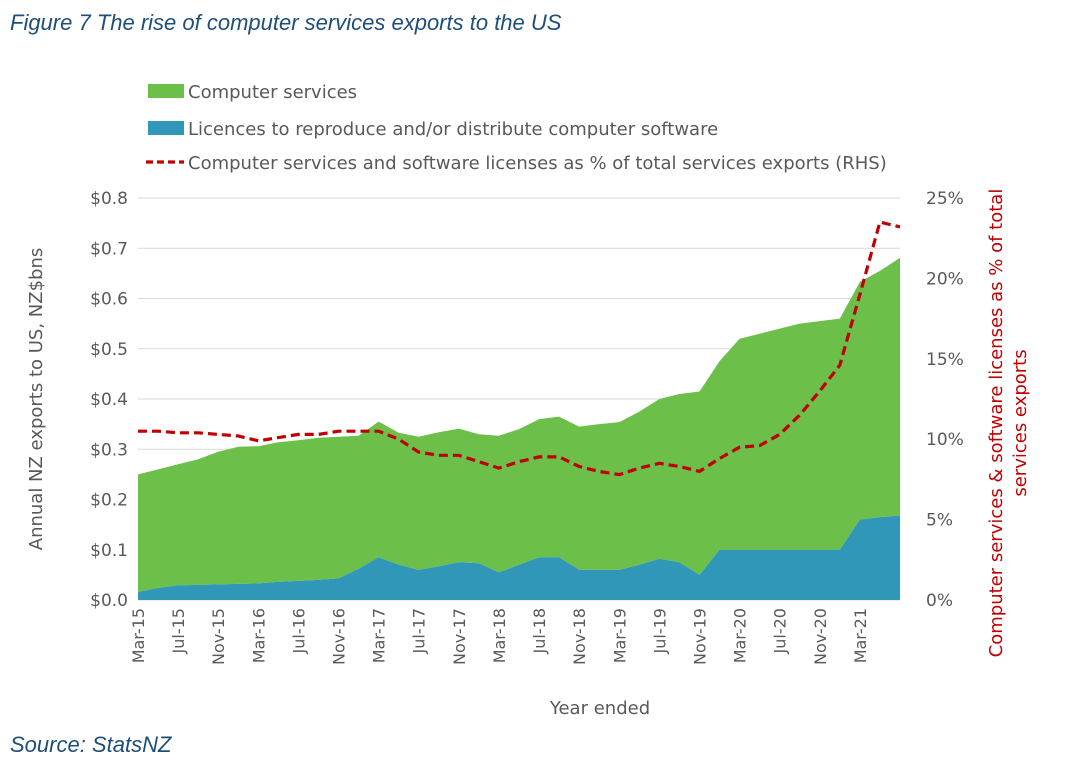 This screenshot has height=782, width=1092. What do you see at coordinates (579, 636) in the screenshot?
I see `x-tick-label: Nov-18` at bounding box center [579, 636].